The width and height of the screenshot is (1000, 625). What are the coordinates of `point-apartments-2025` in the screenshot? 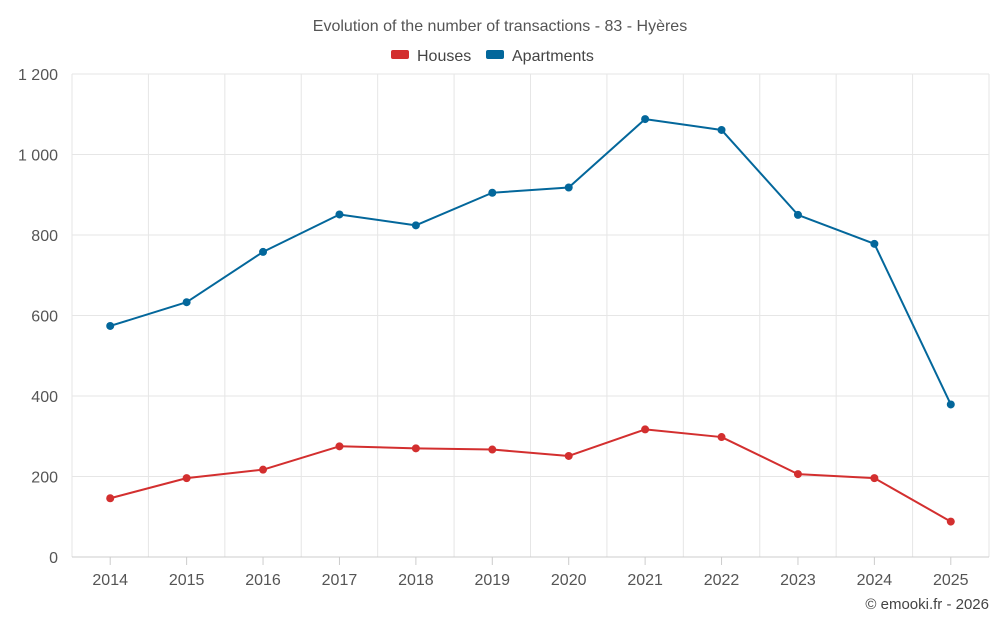 It's located at (950, 404).